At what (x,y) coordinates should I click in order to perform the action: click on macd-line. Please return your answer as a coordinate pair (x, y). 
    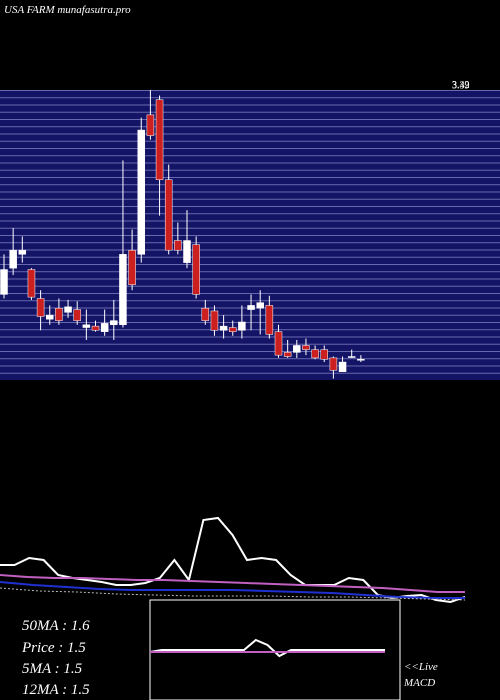
    Looking at the image, I should click on (267, 648).